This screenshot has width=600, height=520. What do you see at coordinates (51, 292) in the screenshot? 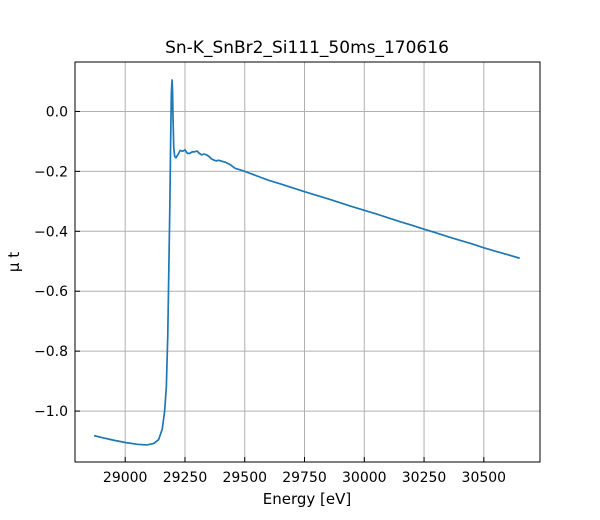
I see `y-tick-label: −0.6` at bounding box center [51, 292].